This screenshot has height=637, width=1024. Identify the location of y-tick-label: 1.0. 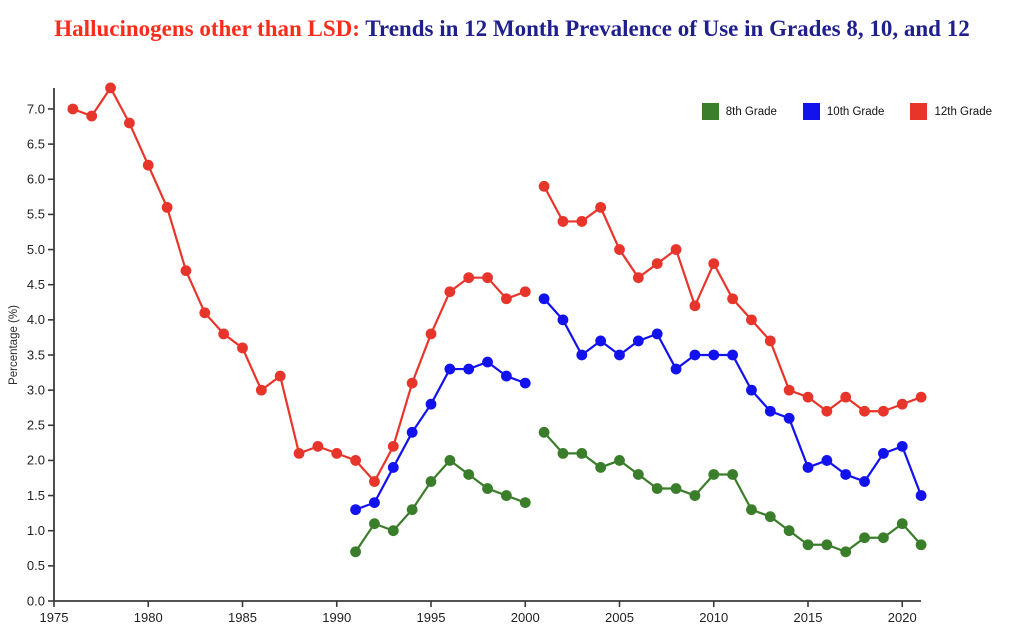
(36, 530).